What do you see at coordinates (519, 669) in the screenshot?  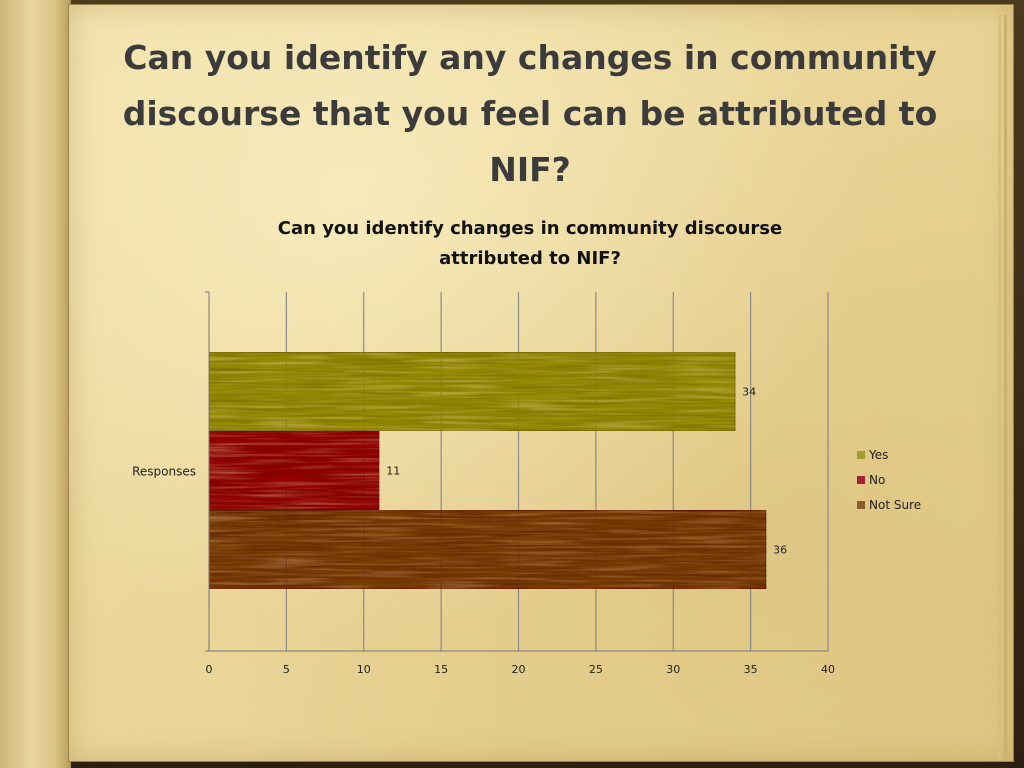 I see `x-tick-label: 20` at bounding box center [519, 669].